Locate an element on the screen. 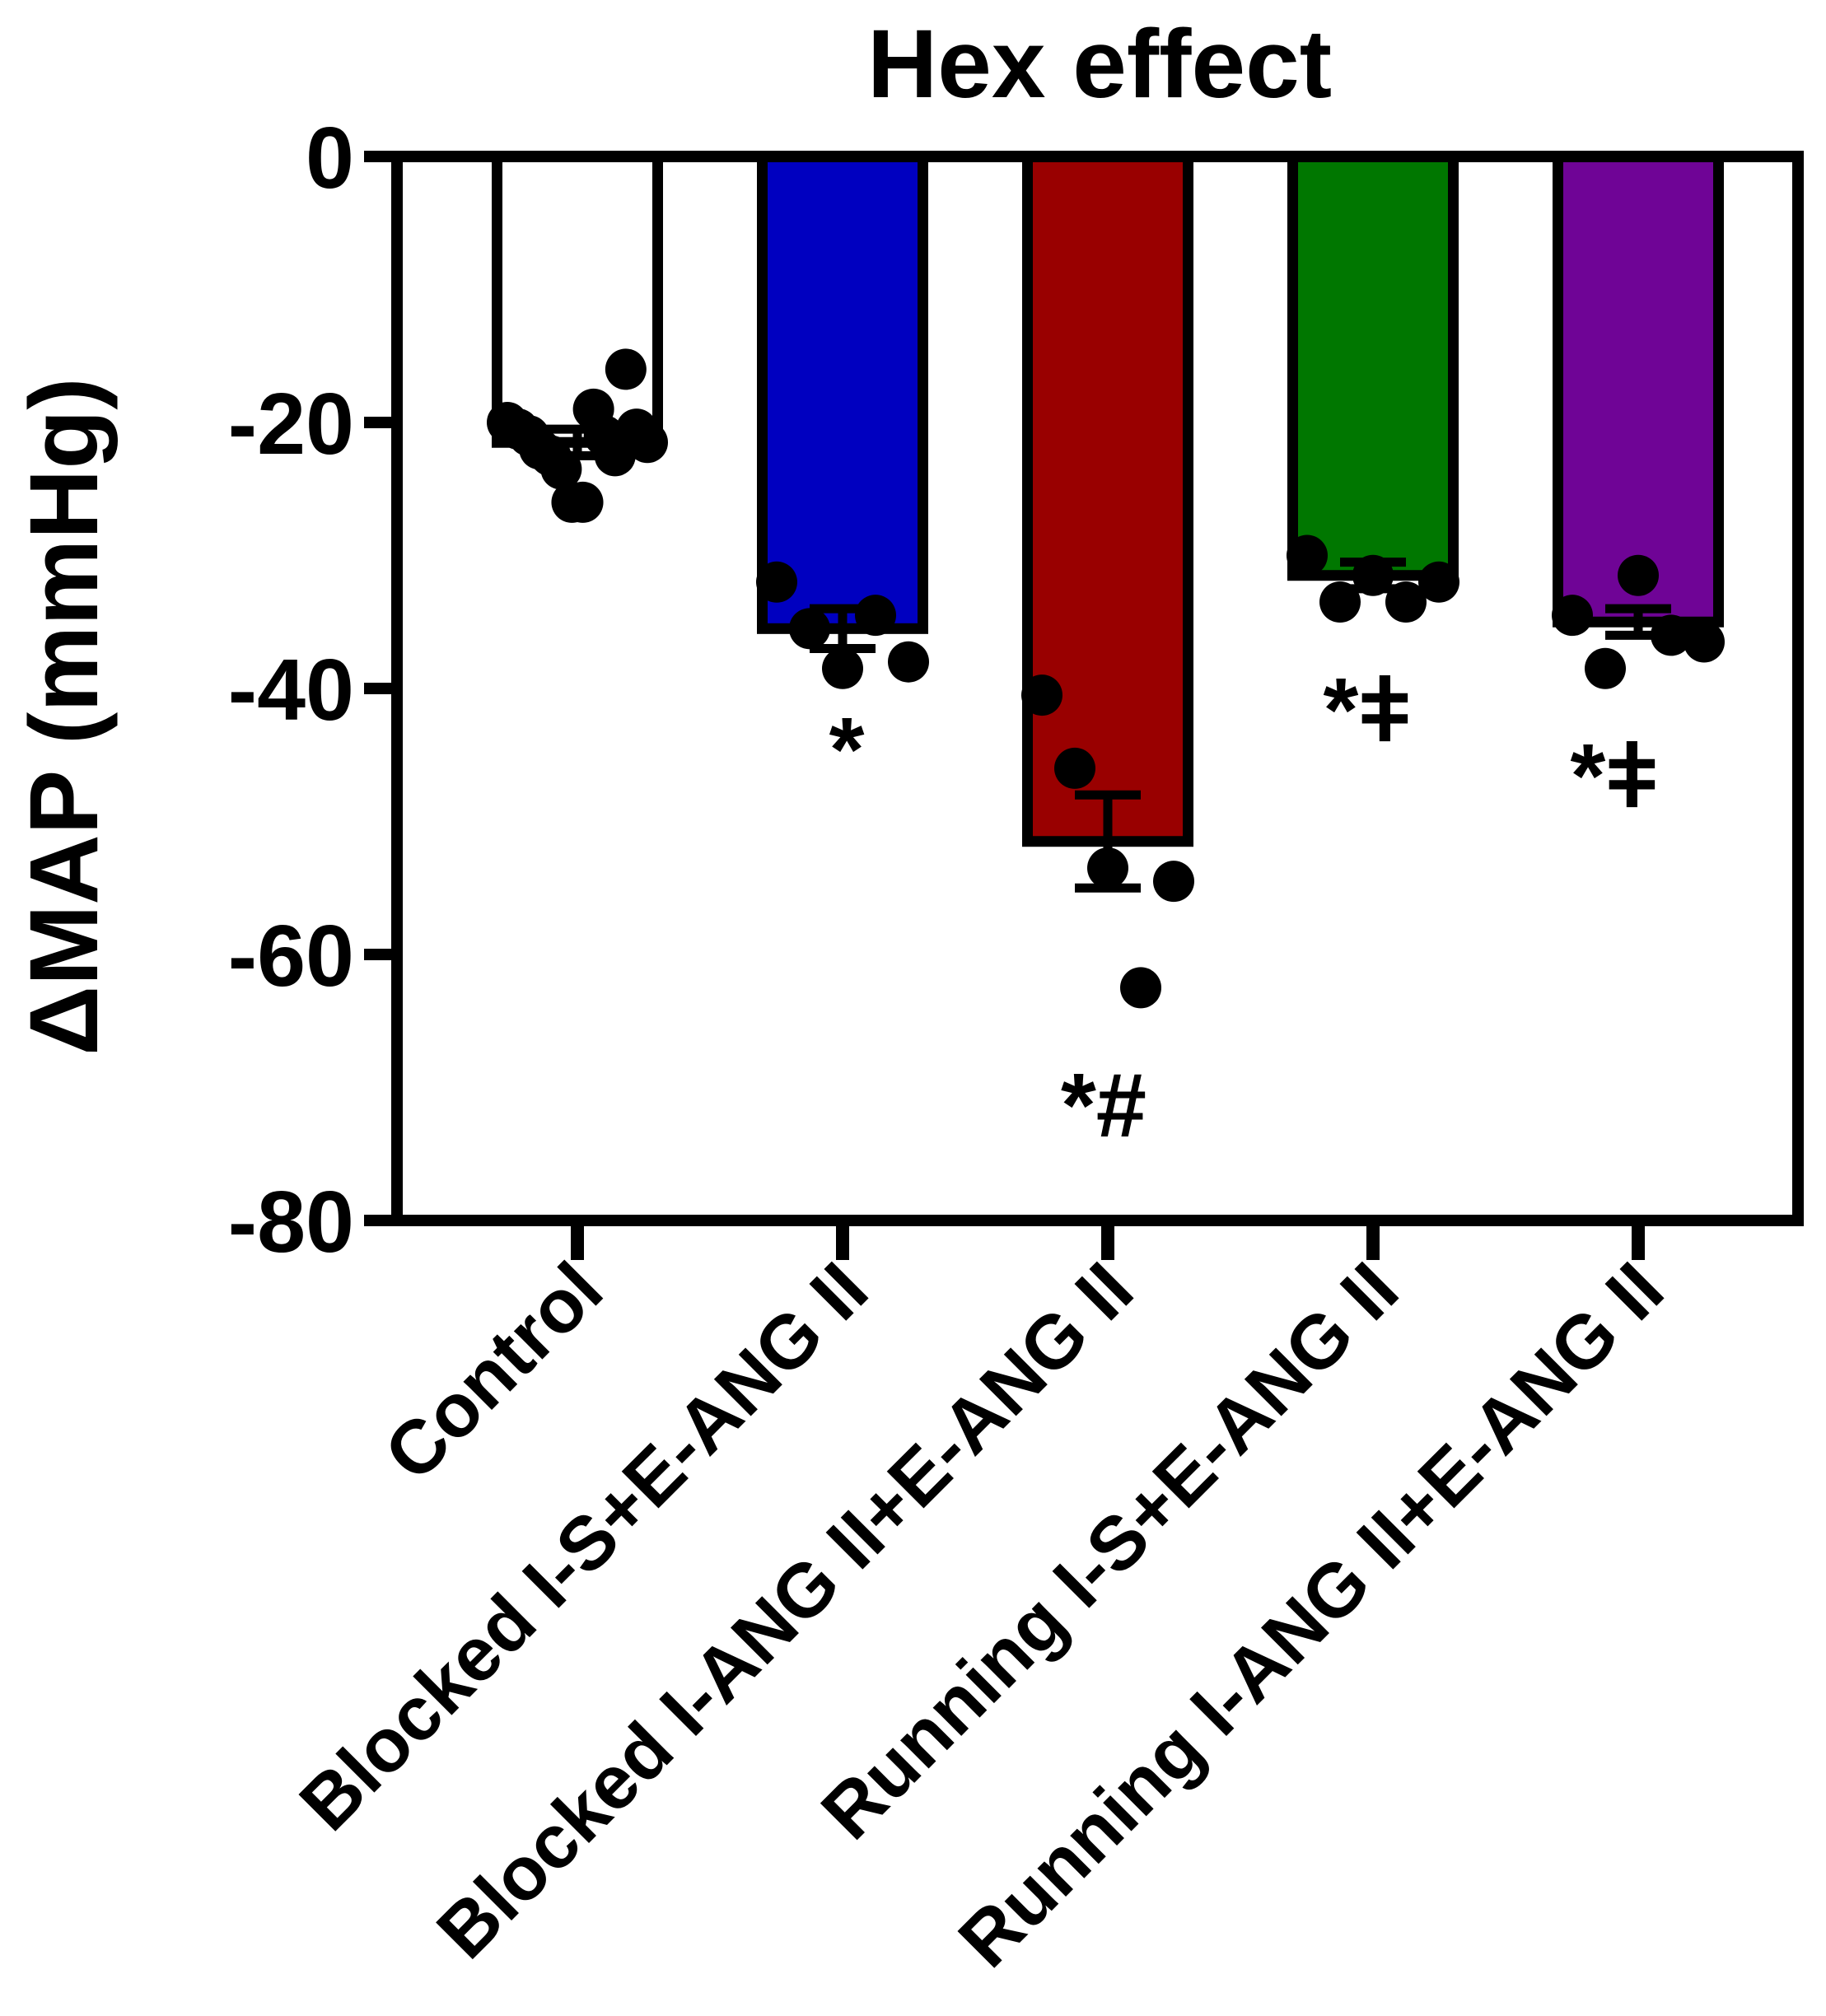  y-tick-label: 0 is located at coordinates (330, 158).